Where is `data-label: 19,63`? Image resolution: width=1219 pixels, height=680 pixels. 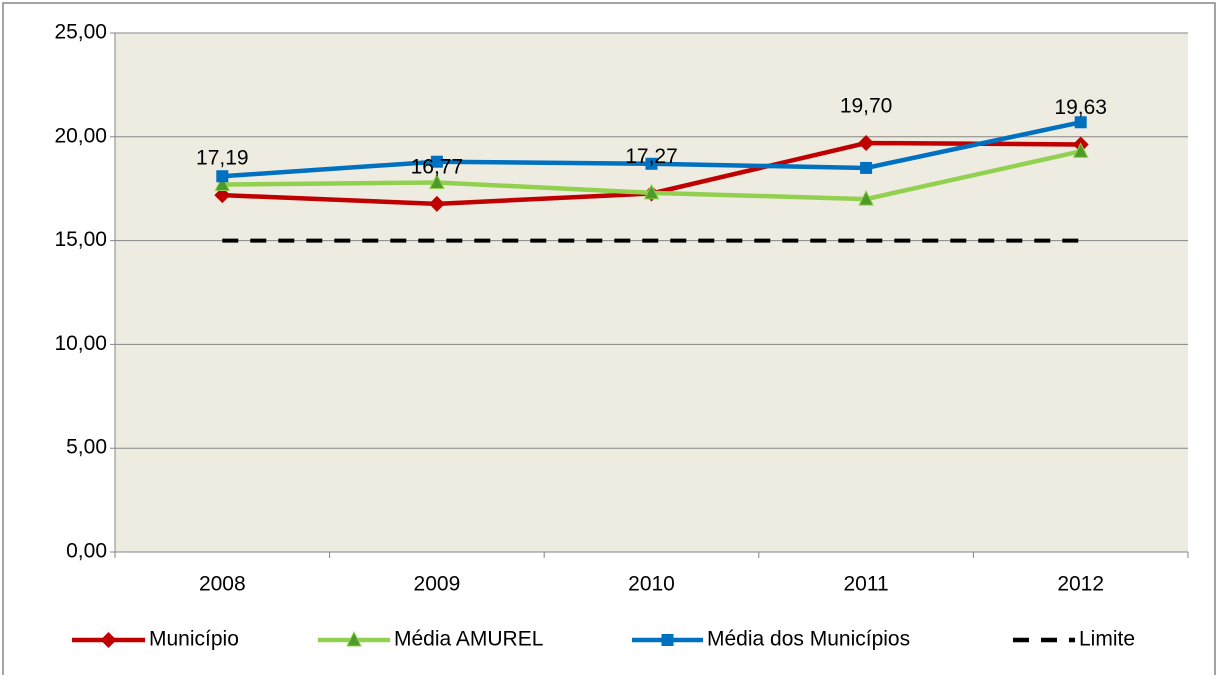
data-label: 19,63 is located at coordinates (1080, 107).